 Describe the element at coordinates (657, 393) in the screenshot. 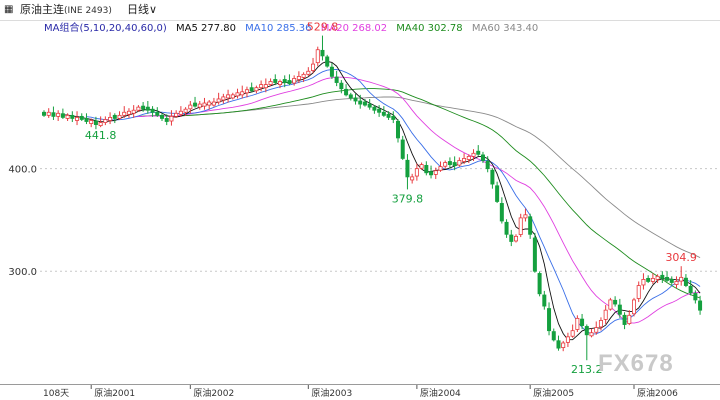

I see `x-tick-label: 原油2006` at that location.